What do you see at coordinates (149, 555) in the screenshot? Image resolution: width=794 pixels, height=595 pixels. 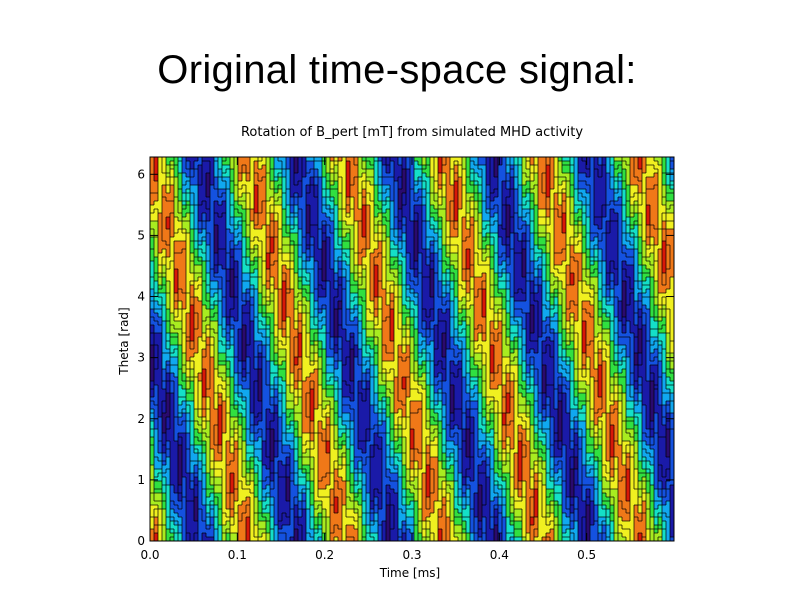 I see `x-tick-label: 0.0` at bounding box center [149, 555].